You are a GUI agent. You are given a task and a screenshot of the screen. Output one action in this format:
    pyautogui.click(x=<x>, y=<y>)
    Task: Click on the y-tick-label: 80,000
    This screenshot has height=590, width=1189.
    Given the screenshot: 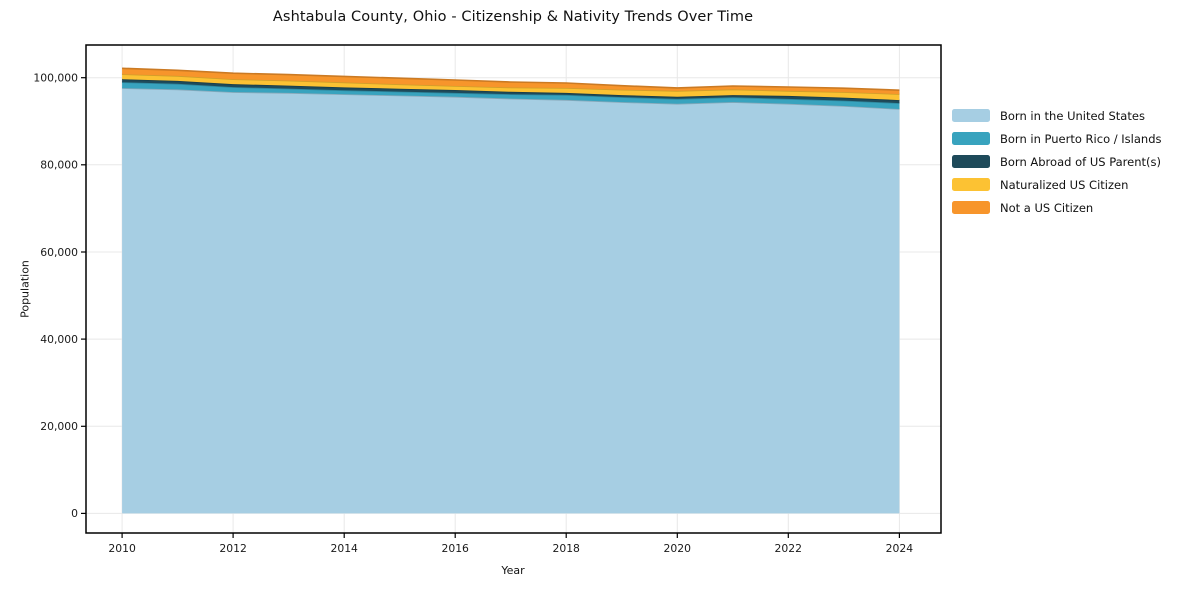 What is the action you would take?
    pyautogui.click(x=59, y=165)
    